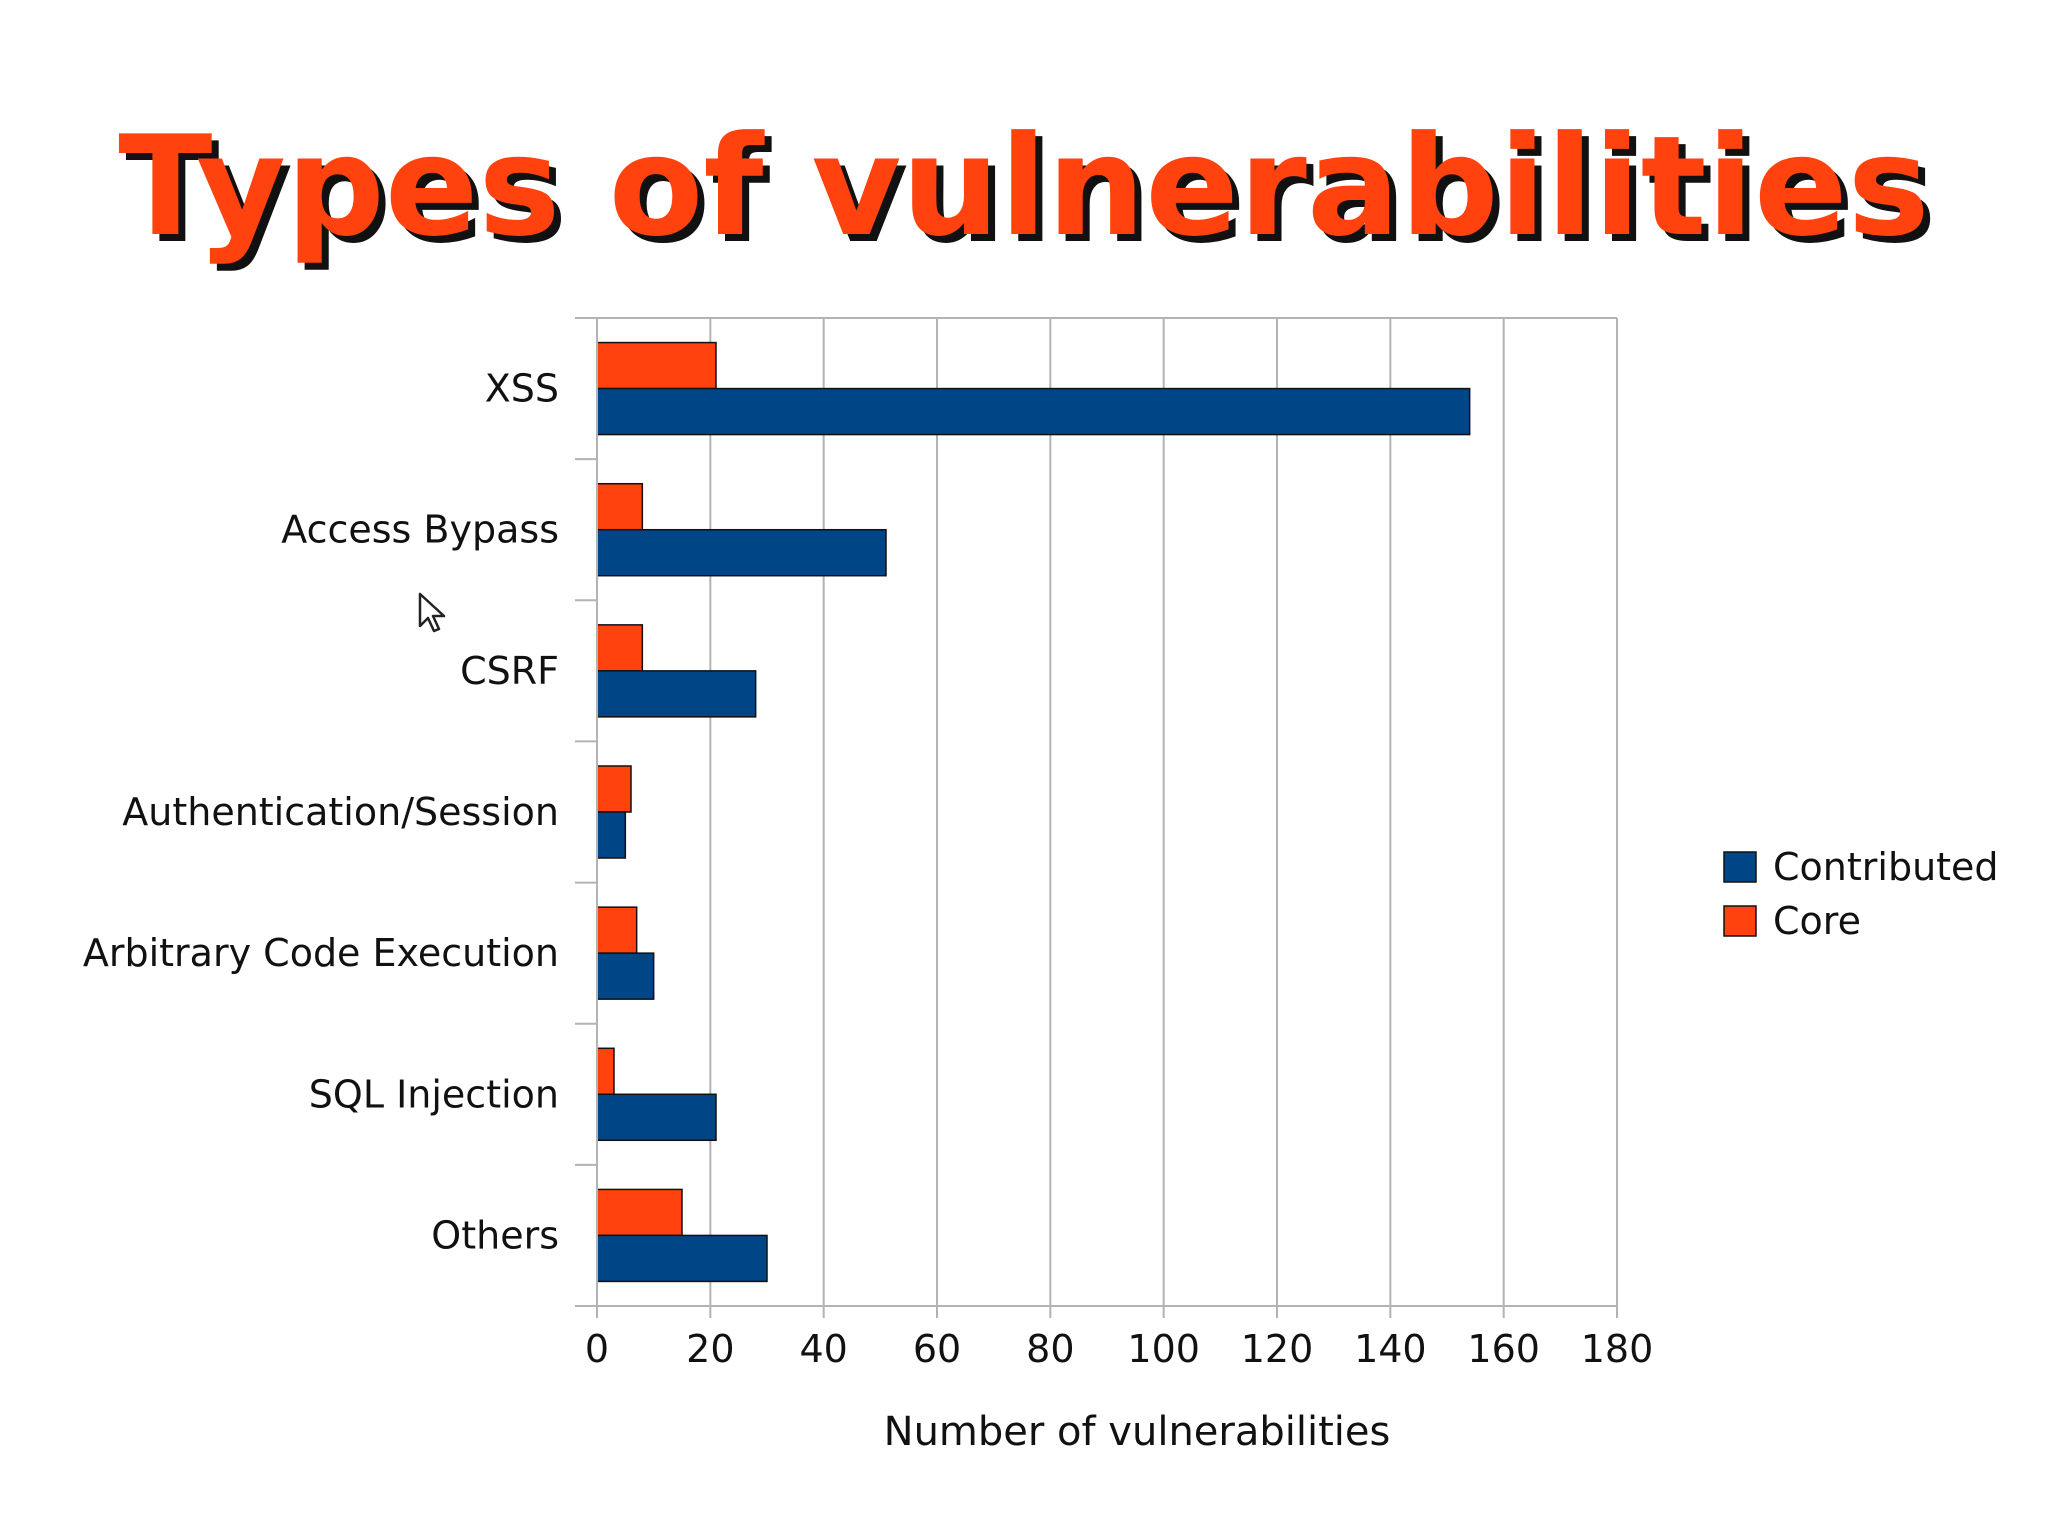  I want to click on mouse-cursor-icon, so click(432, 612).